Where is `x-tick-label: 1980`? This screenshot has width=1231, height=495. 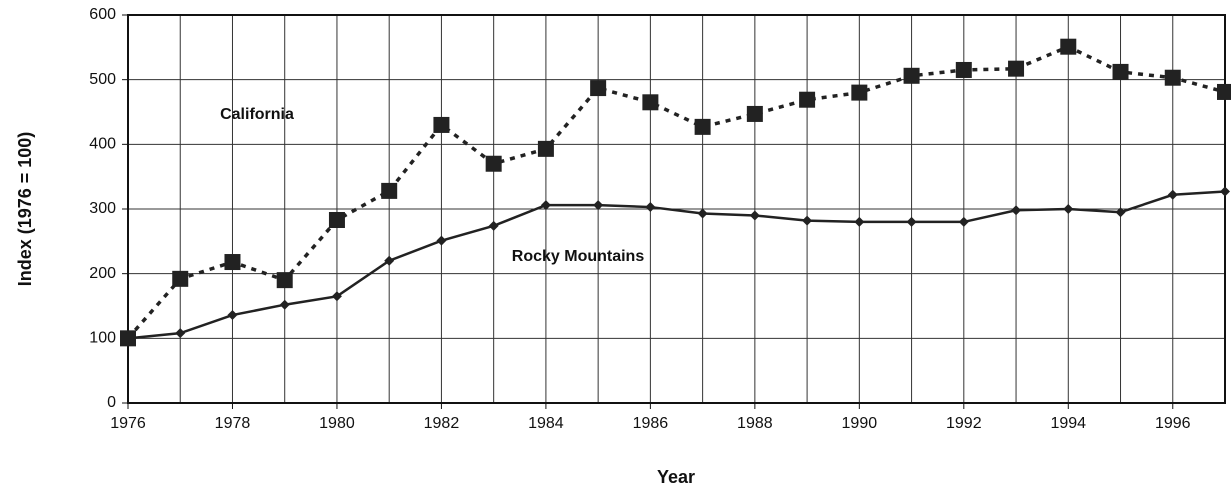 x-tick-label: 1980 is located at coordinates (337, 423).